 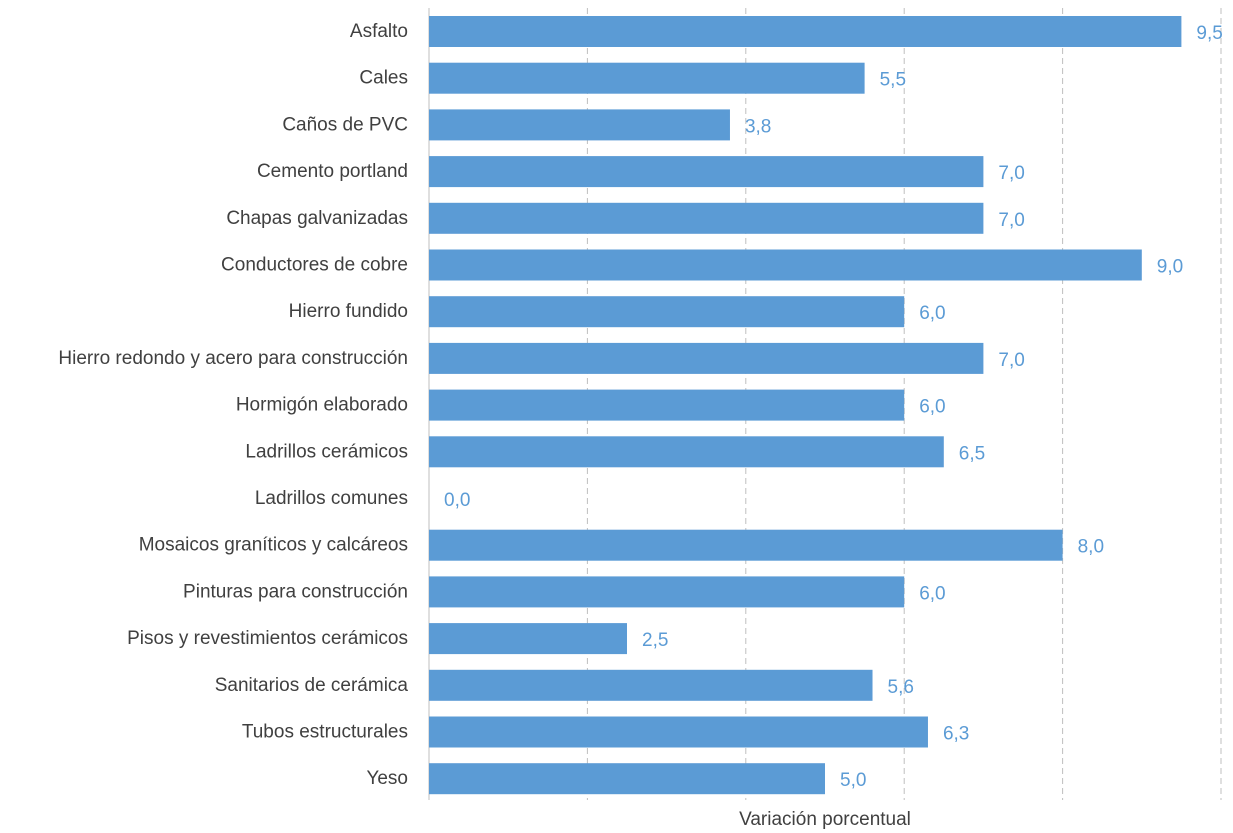 What do you see at coordinates (457, 500) in the screenshot?
I see `data-label: 0,0` at bounding box center [457, 500].